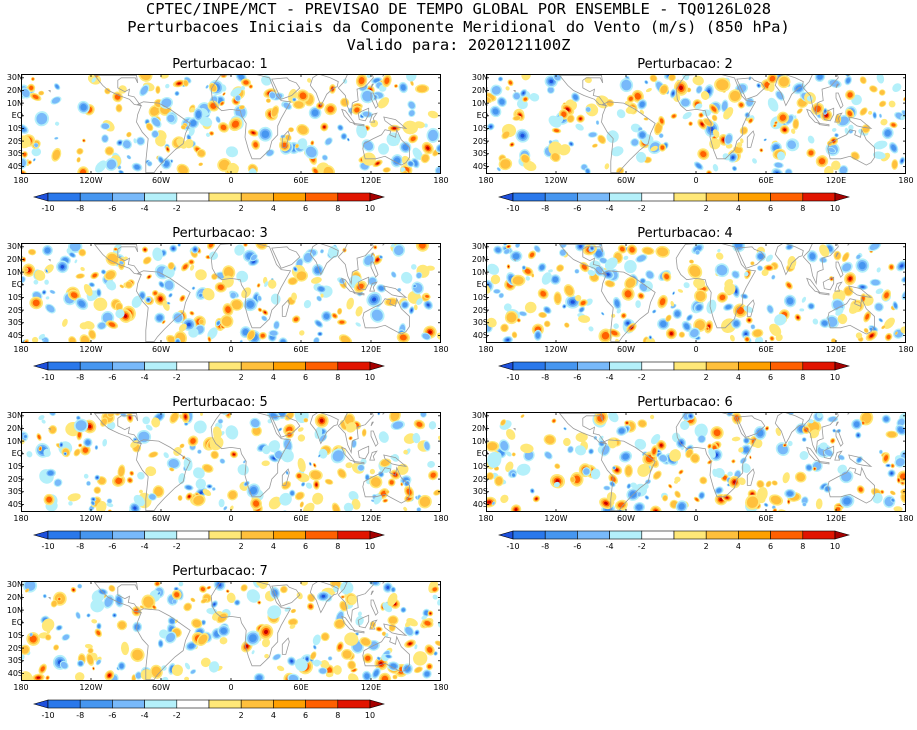  What do you see at coordinates (441, 180) in the screenshot?
I see `longitude-tick-label: 180` at bounding box center [441, 180].